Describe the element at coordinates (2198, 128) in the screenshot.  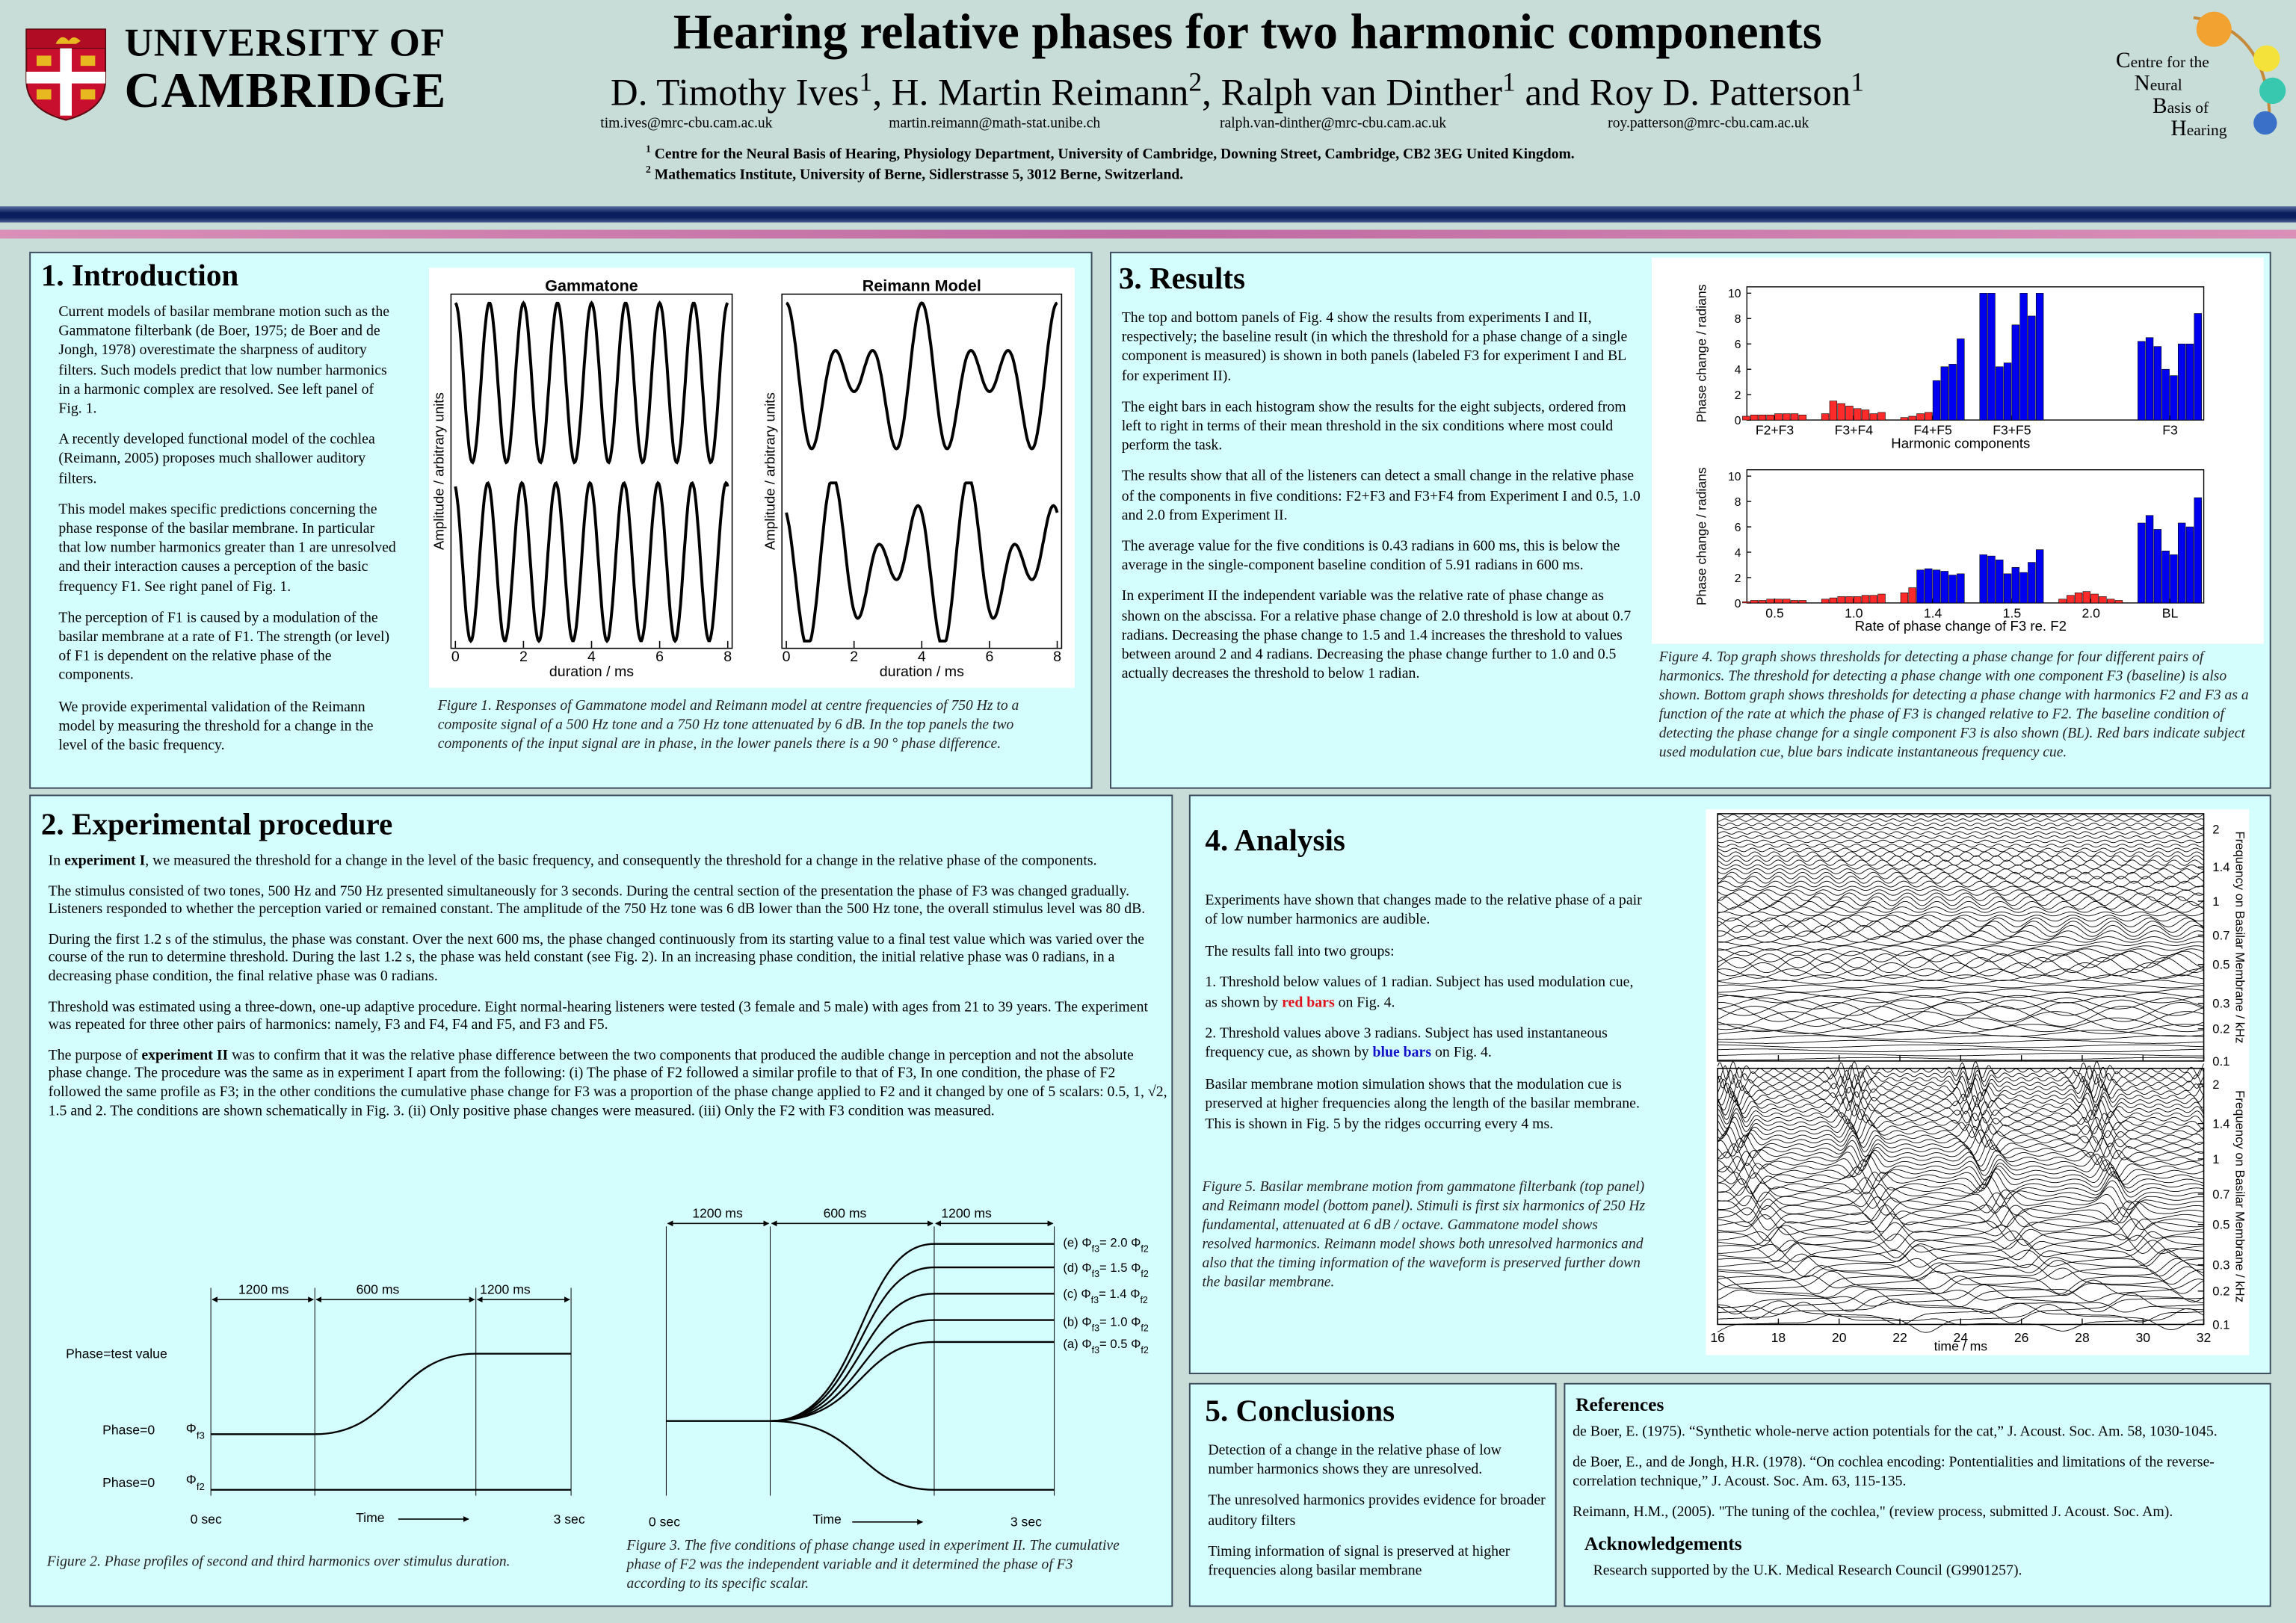
I see `logo-text: Hearing` at that location.